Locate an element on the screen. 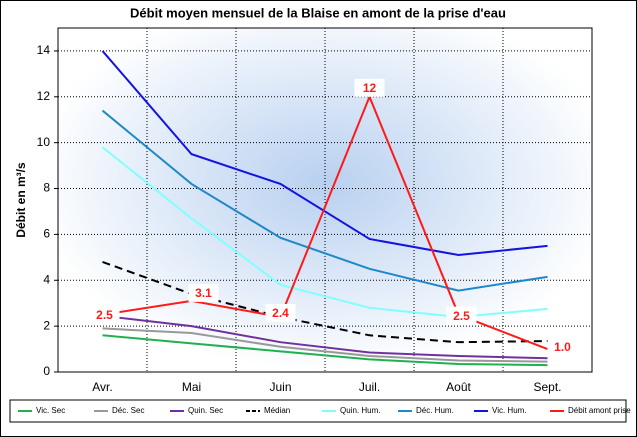  legend-label: Quin. Sec is located at coordinates (205, 410).